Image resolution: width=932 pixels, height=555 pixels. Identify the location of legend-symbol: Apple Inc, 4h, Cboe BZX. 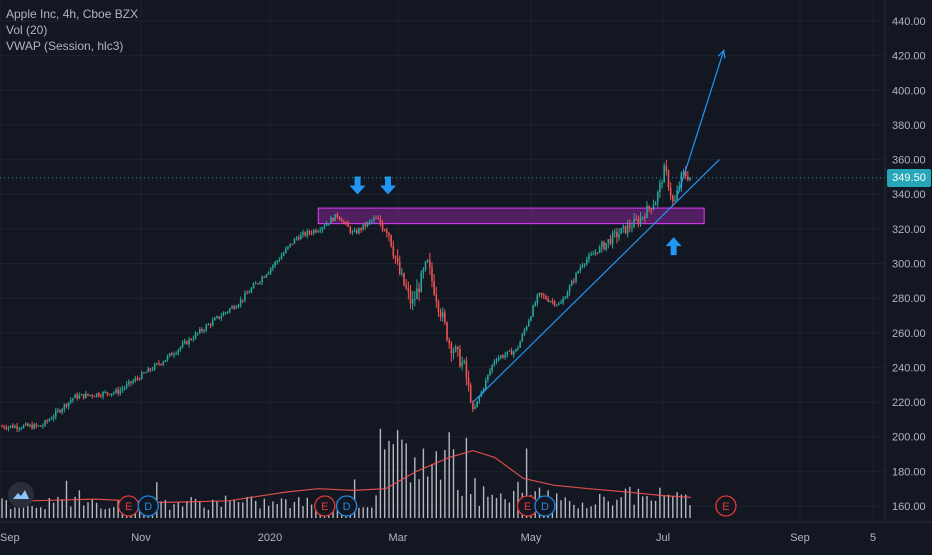
(72, 14).